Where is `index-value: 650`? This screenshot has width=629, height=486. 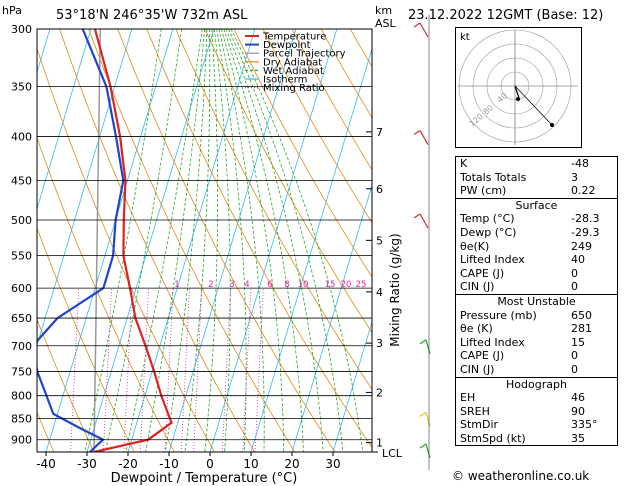 index-value: 650 is located at coordinates (581, 315).